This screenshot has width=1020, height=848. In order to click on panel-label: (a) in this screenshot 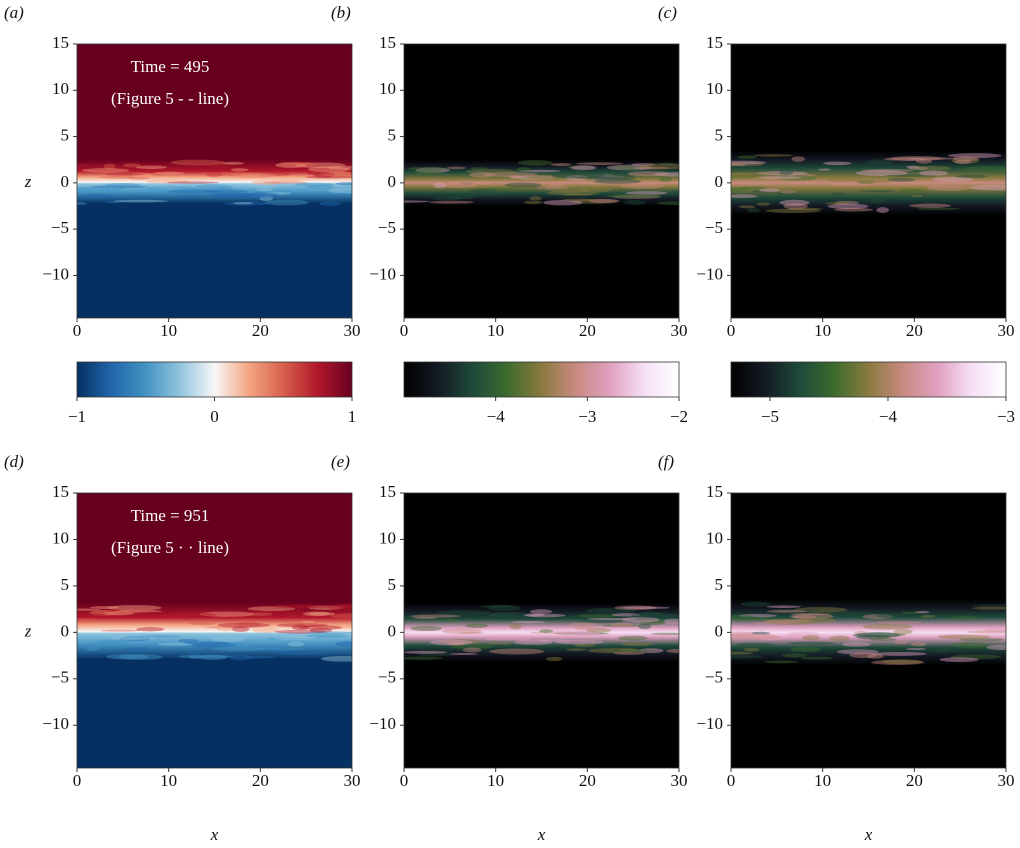, I will do `click(14, 12)`.